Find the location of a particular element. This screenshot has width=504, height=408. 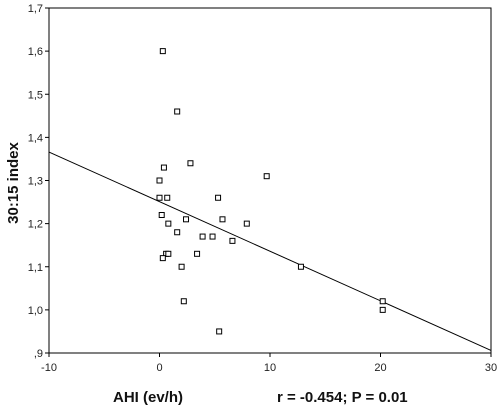

x-tick-label: 0 is located at coordinates (159, 368).